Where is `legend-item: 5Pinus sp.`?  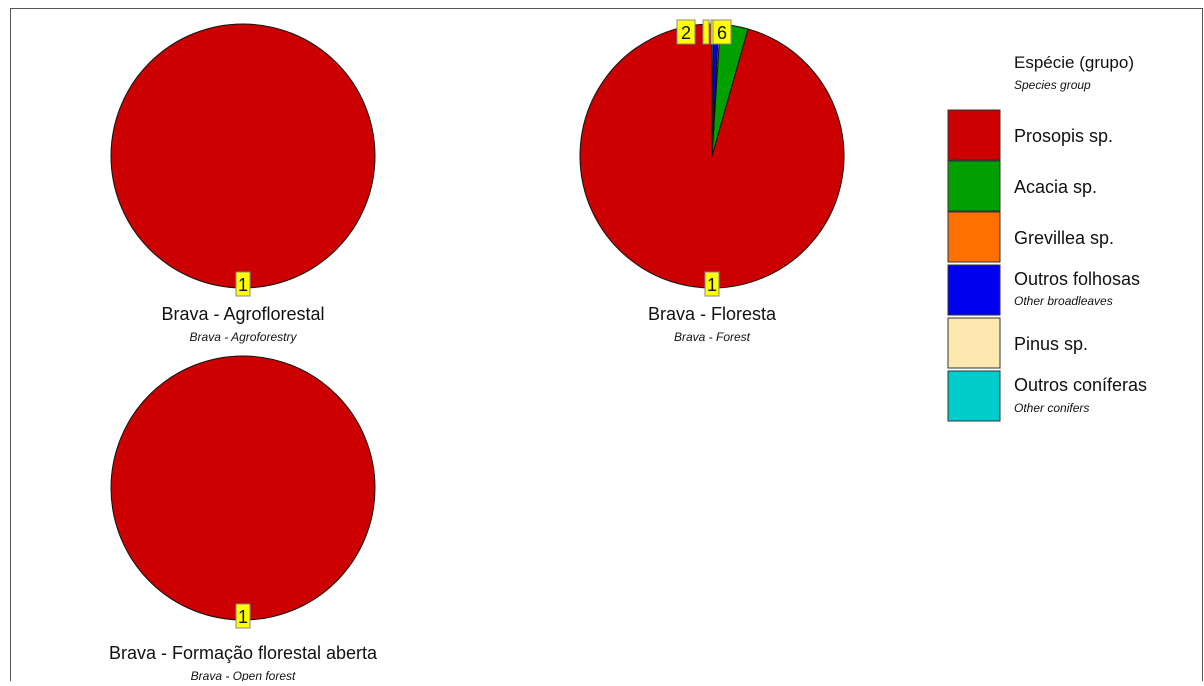
legend-item: 5Pinus sp. is located at coordinates (1017, 343).